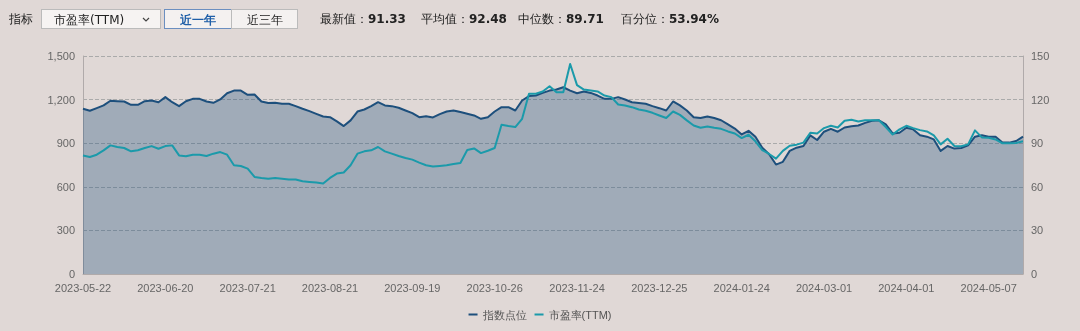 This screenshot has height=331, width=1080. What do you see at coordinates (577, 287) in the screenshot?
I see `x-tick-label: 2023-11-24` at bounding box center [577, 287].